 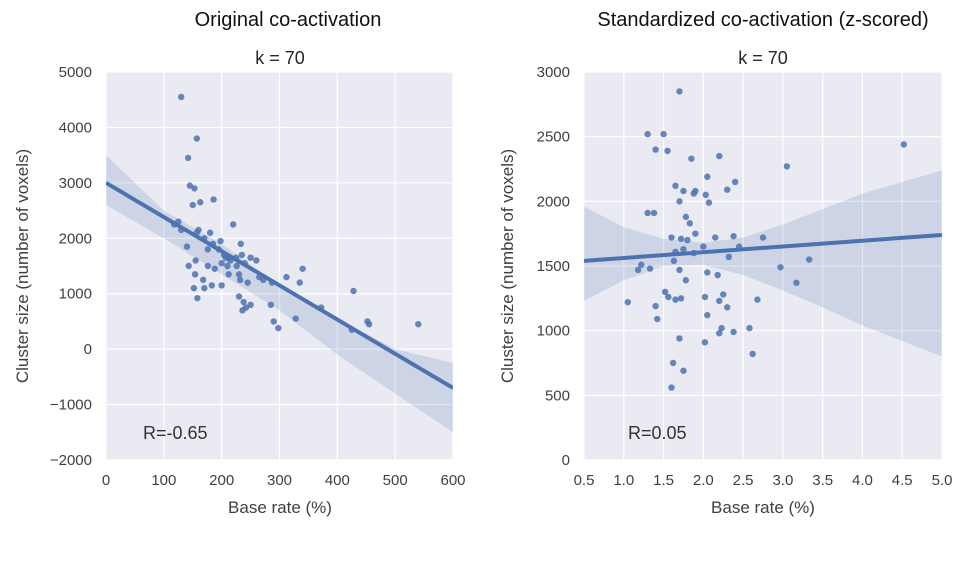 I want to click on chart-right-x-tick-label: 5.0, so click(x=942, y=480).